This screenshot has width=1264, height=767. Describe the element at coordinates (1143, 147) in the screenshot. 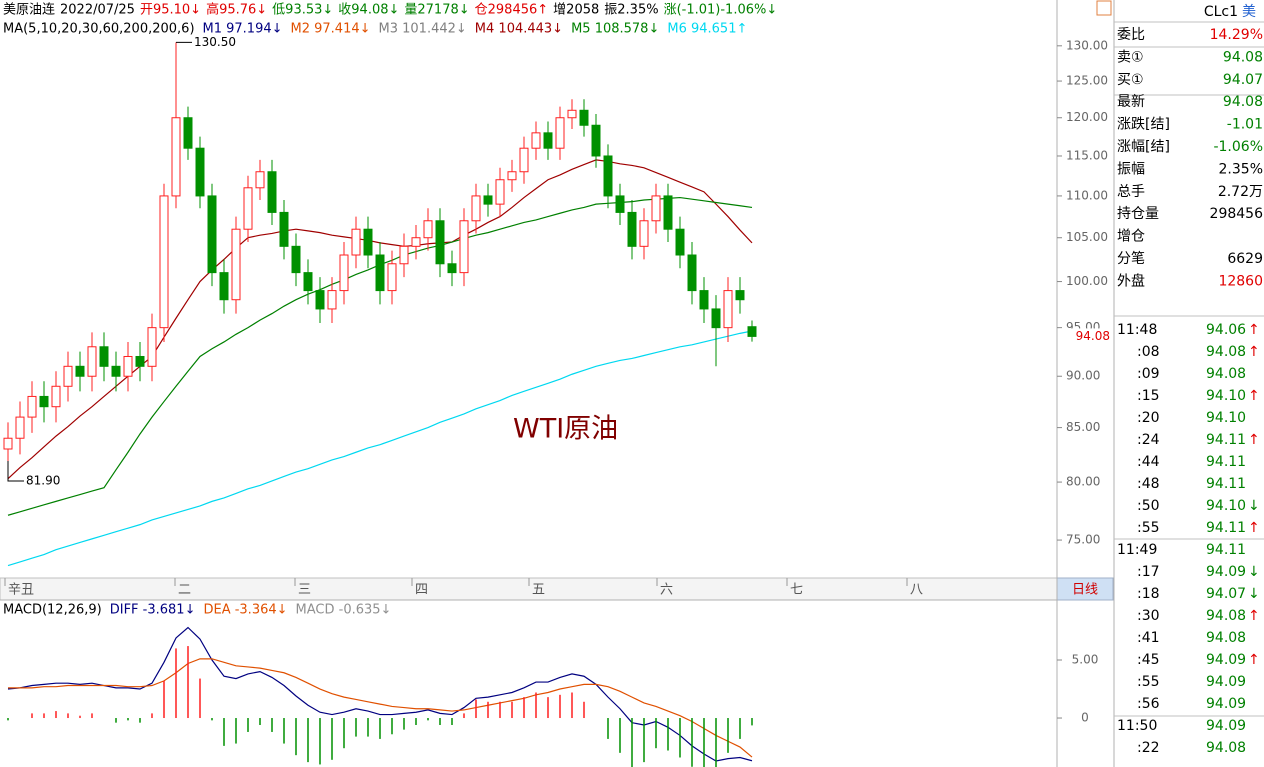

I see `quote-label: 涨幅[结]` at that location.